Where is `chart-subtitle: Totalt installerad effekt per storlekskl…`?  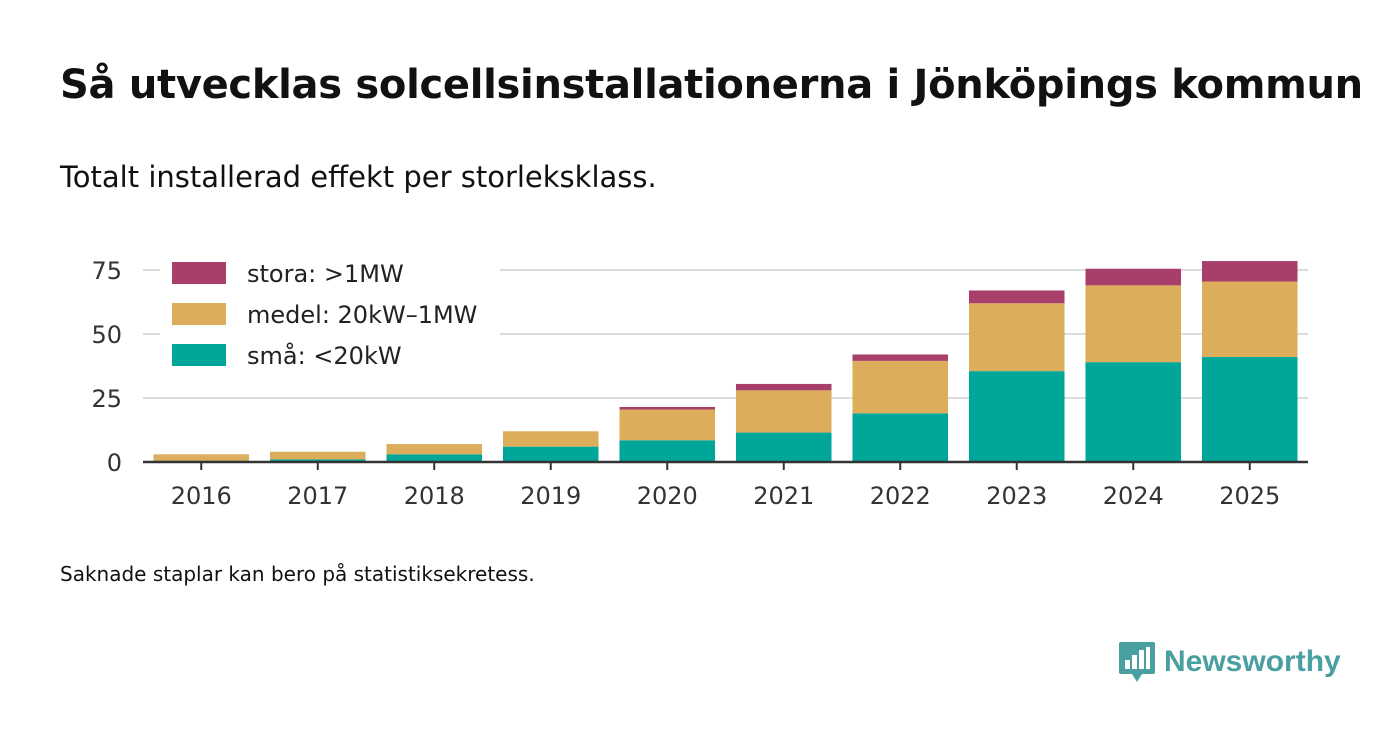
chart-subtitle: Totalt installerad effekt per storlekskl… is located at coordinates (358, 177).